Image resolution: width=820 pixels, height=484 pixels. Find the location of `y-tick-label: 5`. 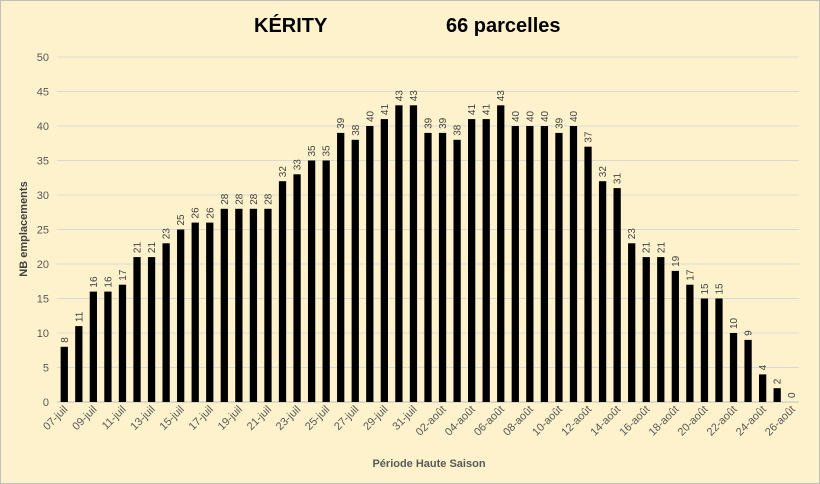

y-tick-label: 5 is located at coordinates (46, 369).